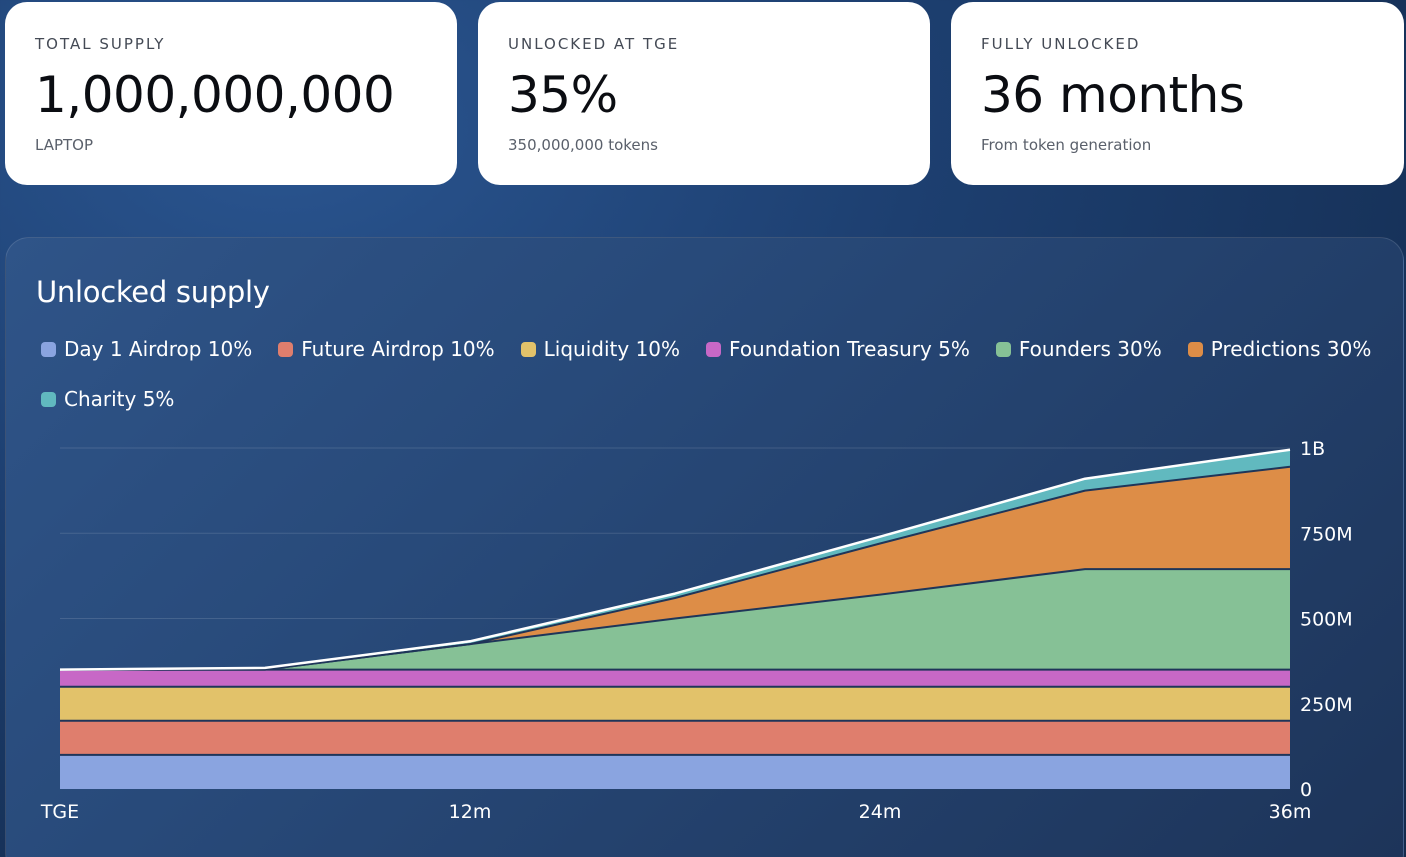  Describe the element at coordinates (100, 44) in the screenshot. I see `stat-label: TOTAL SUPPLY` at that location.